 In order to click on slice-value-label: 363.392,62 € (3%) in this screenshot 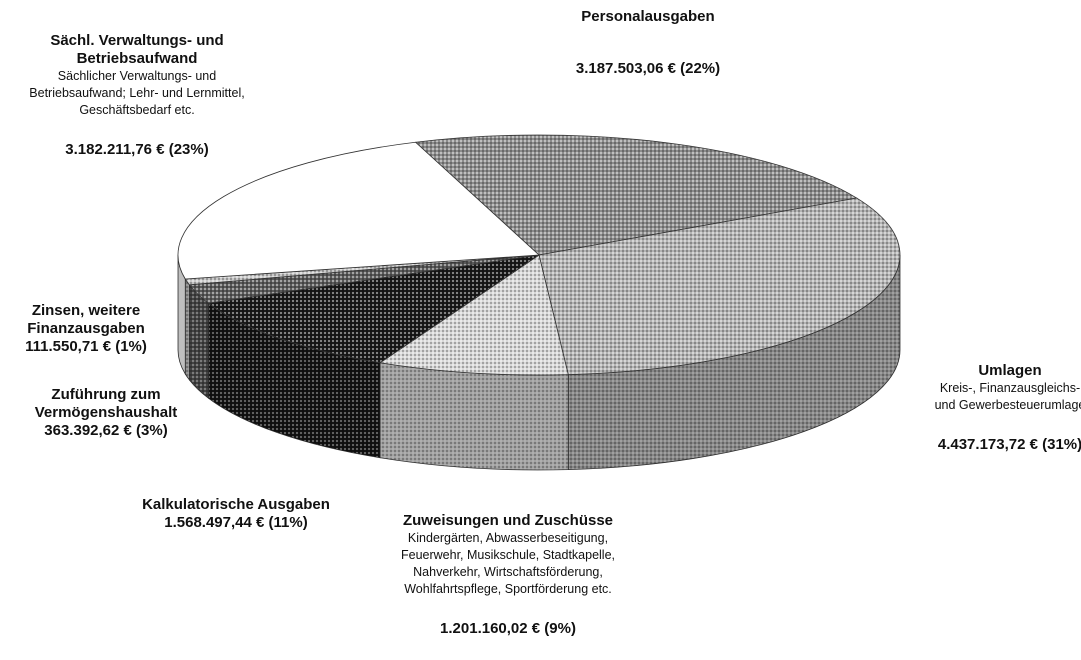, I will do `click(106, 430)`.